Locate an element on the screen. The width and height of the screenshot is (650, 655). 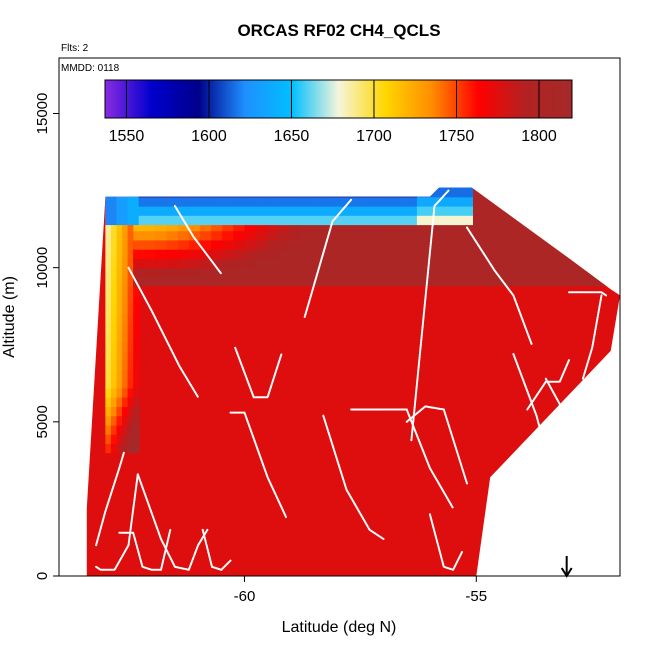
x-axis: -60 -55 is located at coordinates (360, 590).